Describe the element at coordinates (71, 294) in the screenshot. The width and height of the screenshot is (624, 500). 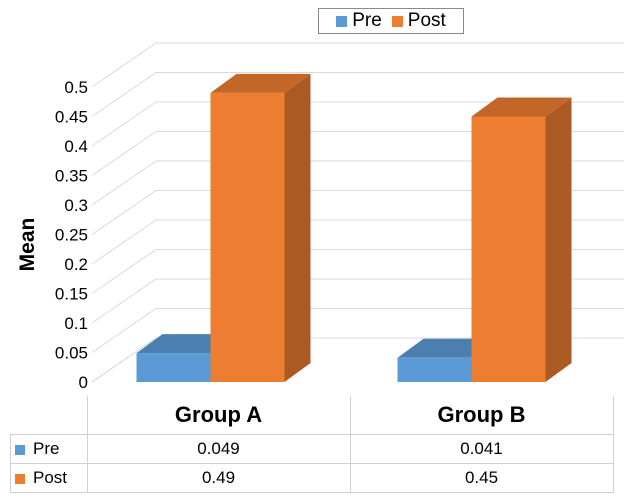
I see `y-tick-label: 0.15` at that location.